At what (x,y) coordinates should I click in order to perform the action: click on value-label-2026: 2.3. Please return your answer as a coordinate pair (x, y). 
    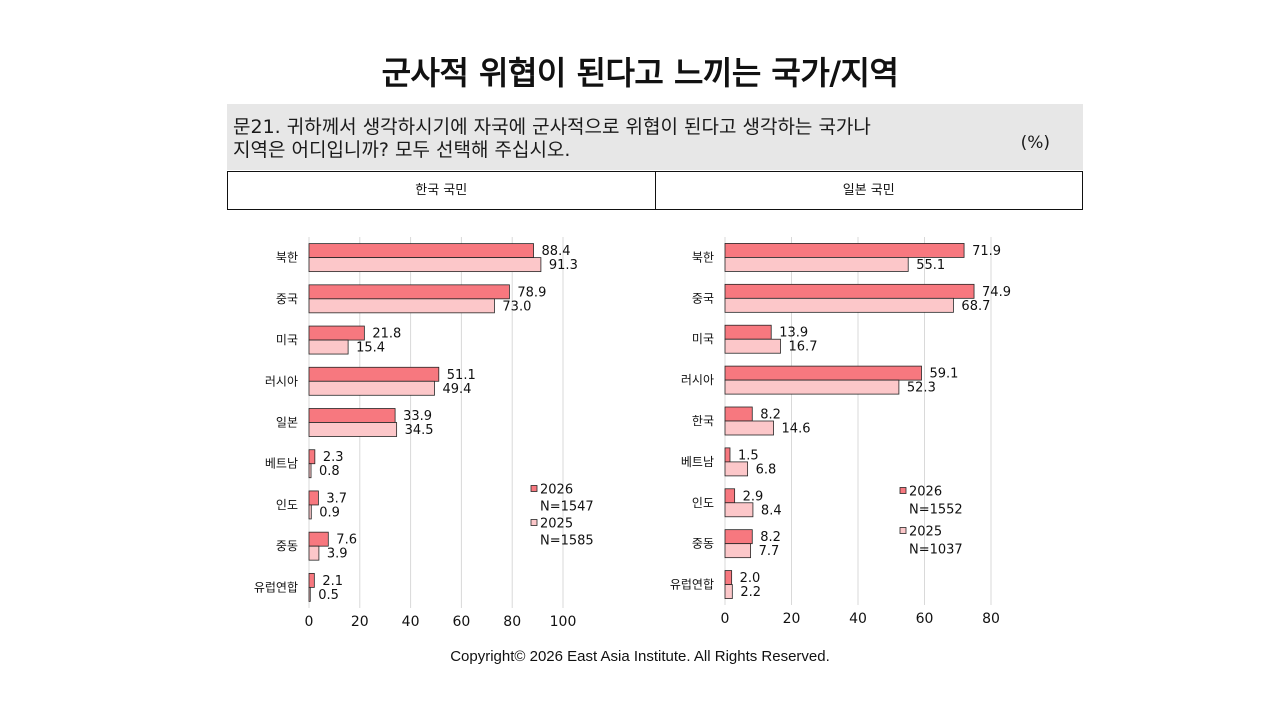
    Looking at the image, I should click on (333, 457).